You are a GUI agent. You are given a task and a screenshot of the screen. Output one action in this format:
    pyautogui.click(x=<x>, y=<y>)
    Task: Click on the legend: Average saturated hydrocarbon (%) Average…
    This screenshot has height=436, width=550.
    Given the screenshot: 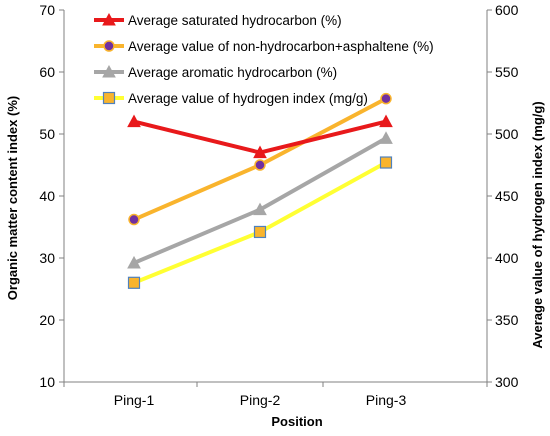 What is the action you would take?
    pyautogui.click(x=264, y=59)
    